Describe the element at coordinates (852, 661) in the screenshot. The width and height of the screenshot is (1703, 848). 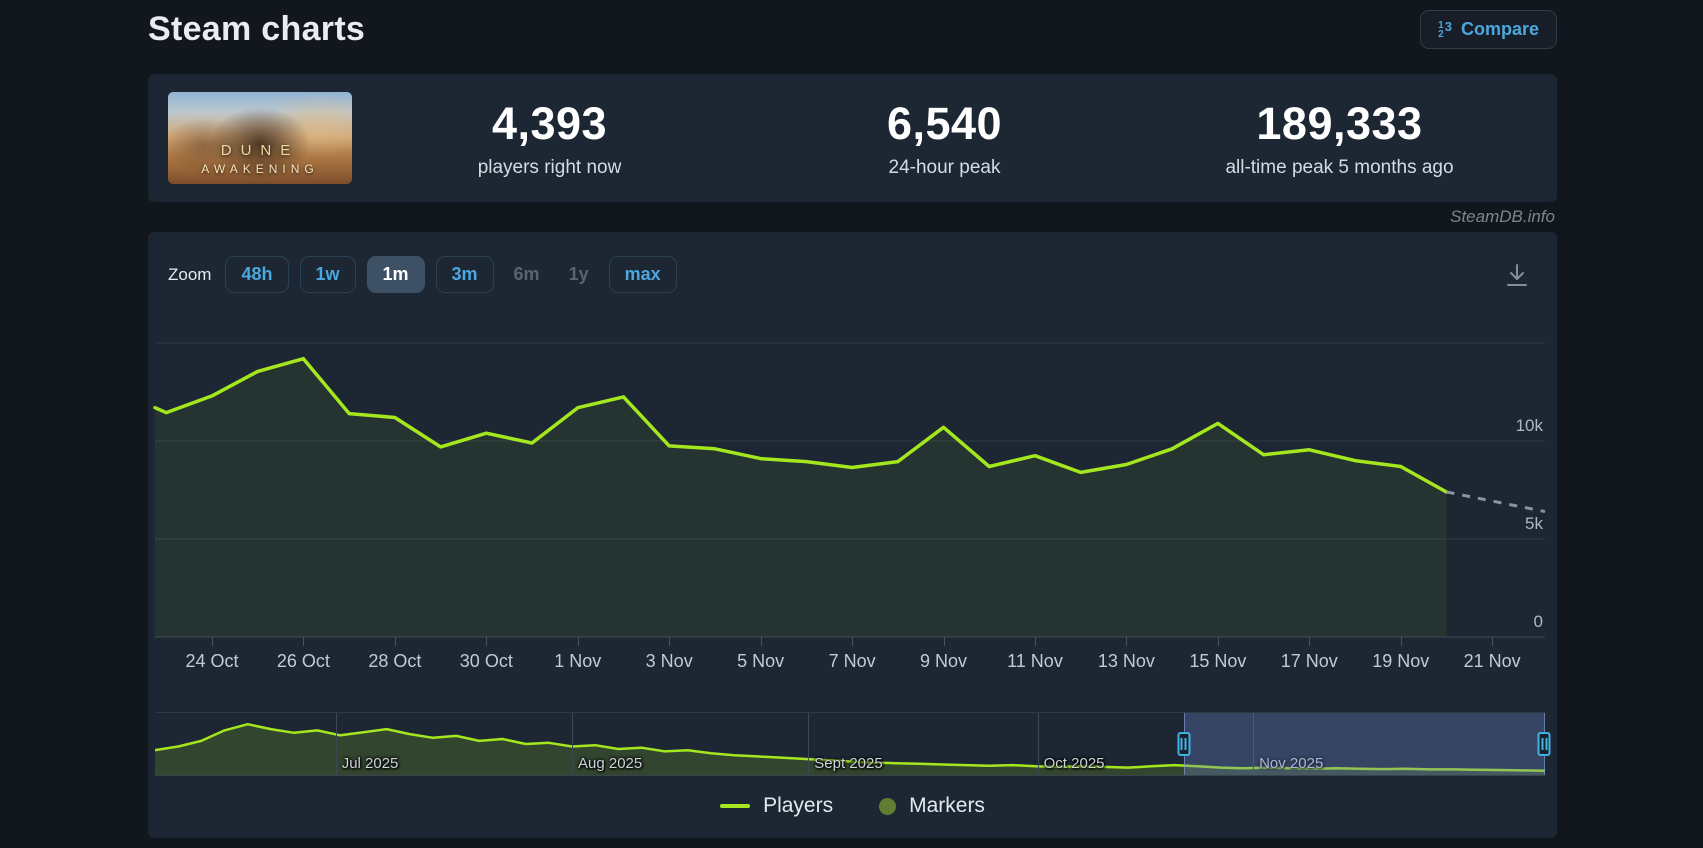
I see `x-axis-label-7-Nov: 7 Nov` at that location.